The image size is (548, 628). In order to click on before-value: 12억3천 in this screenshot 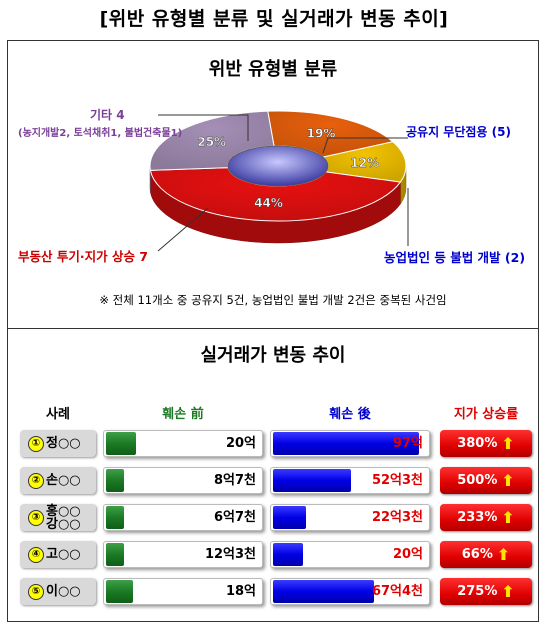, I will do `click(230, 554)`.